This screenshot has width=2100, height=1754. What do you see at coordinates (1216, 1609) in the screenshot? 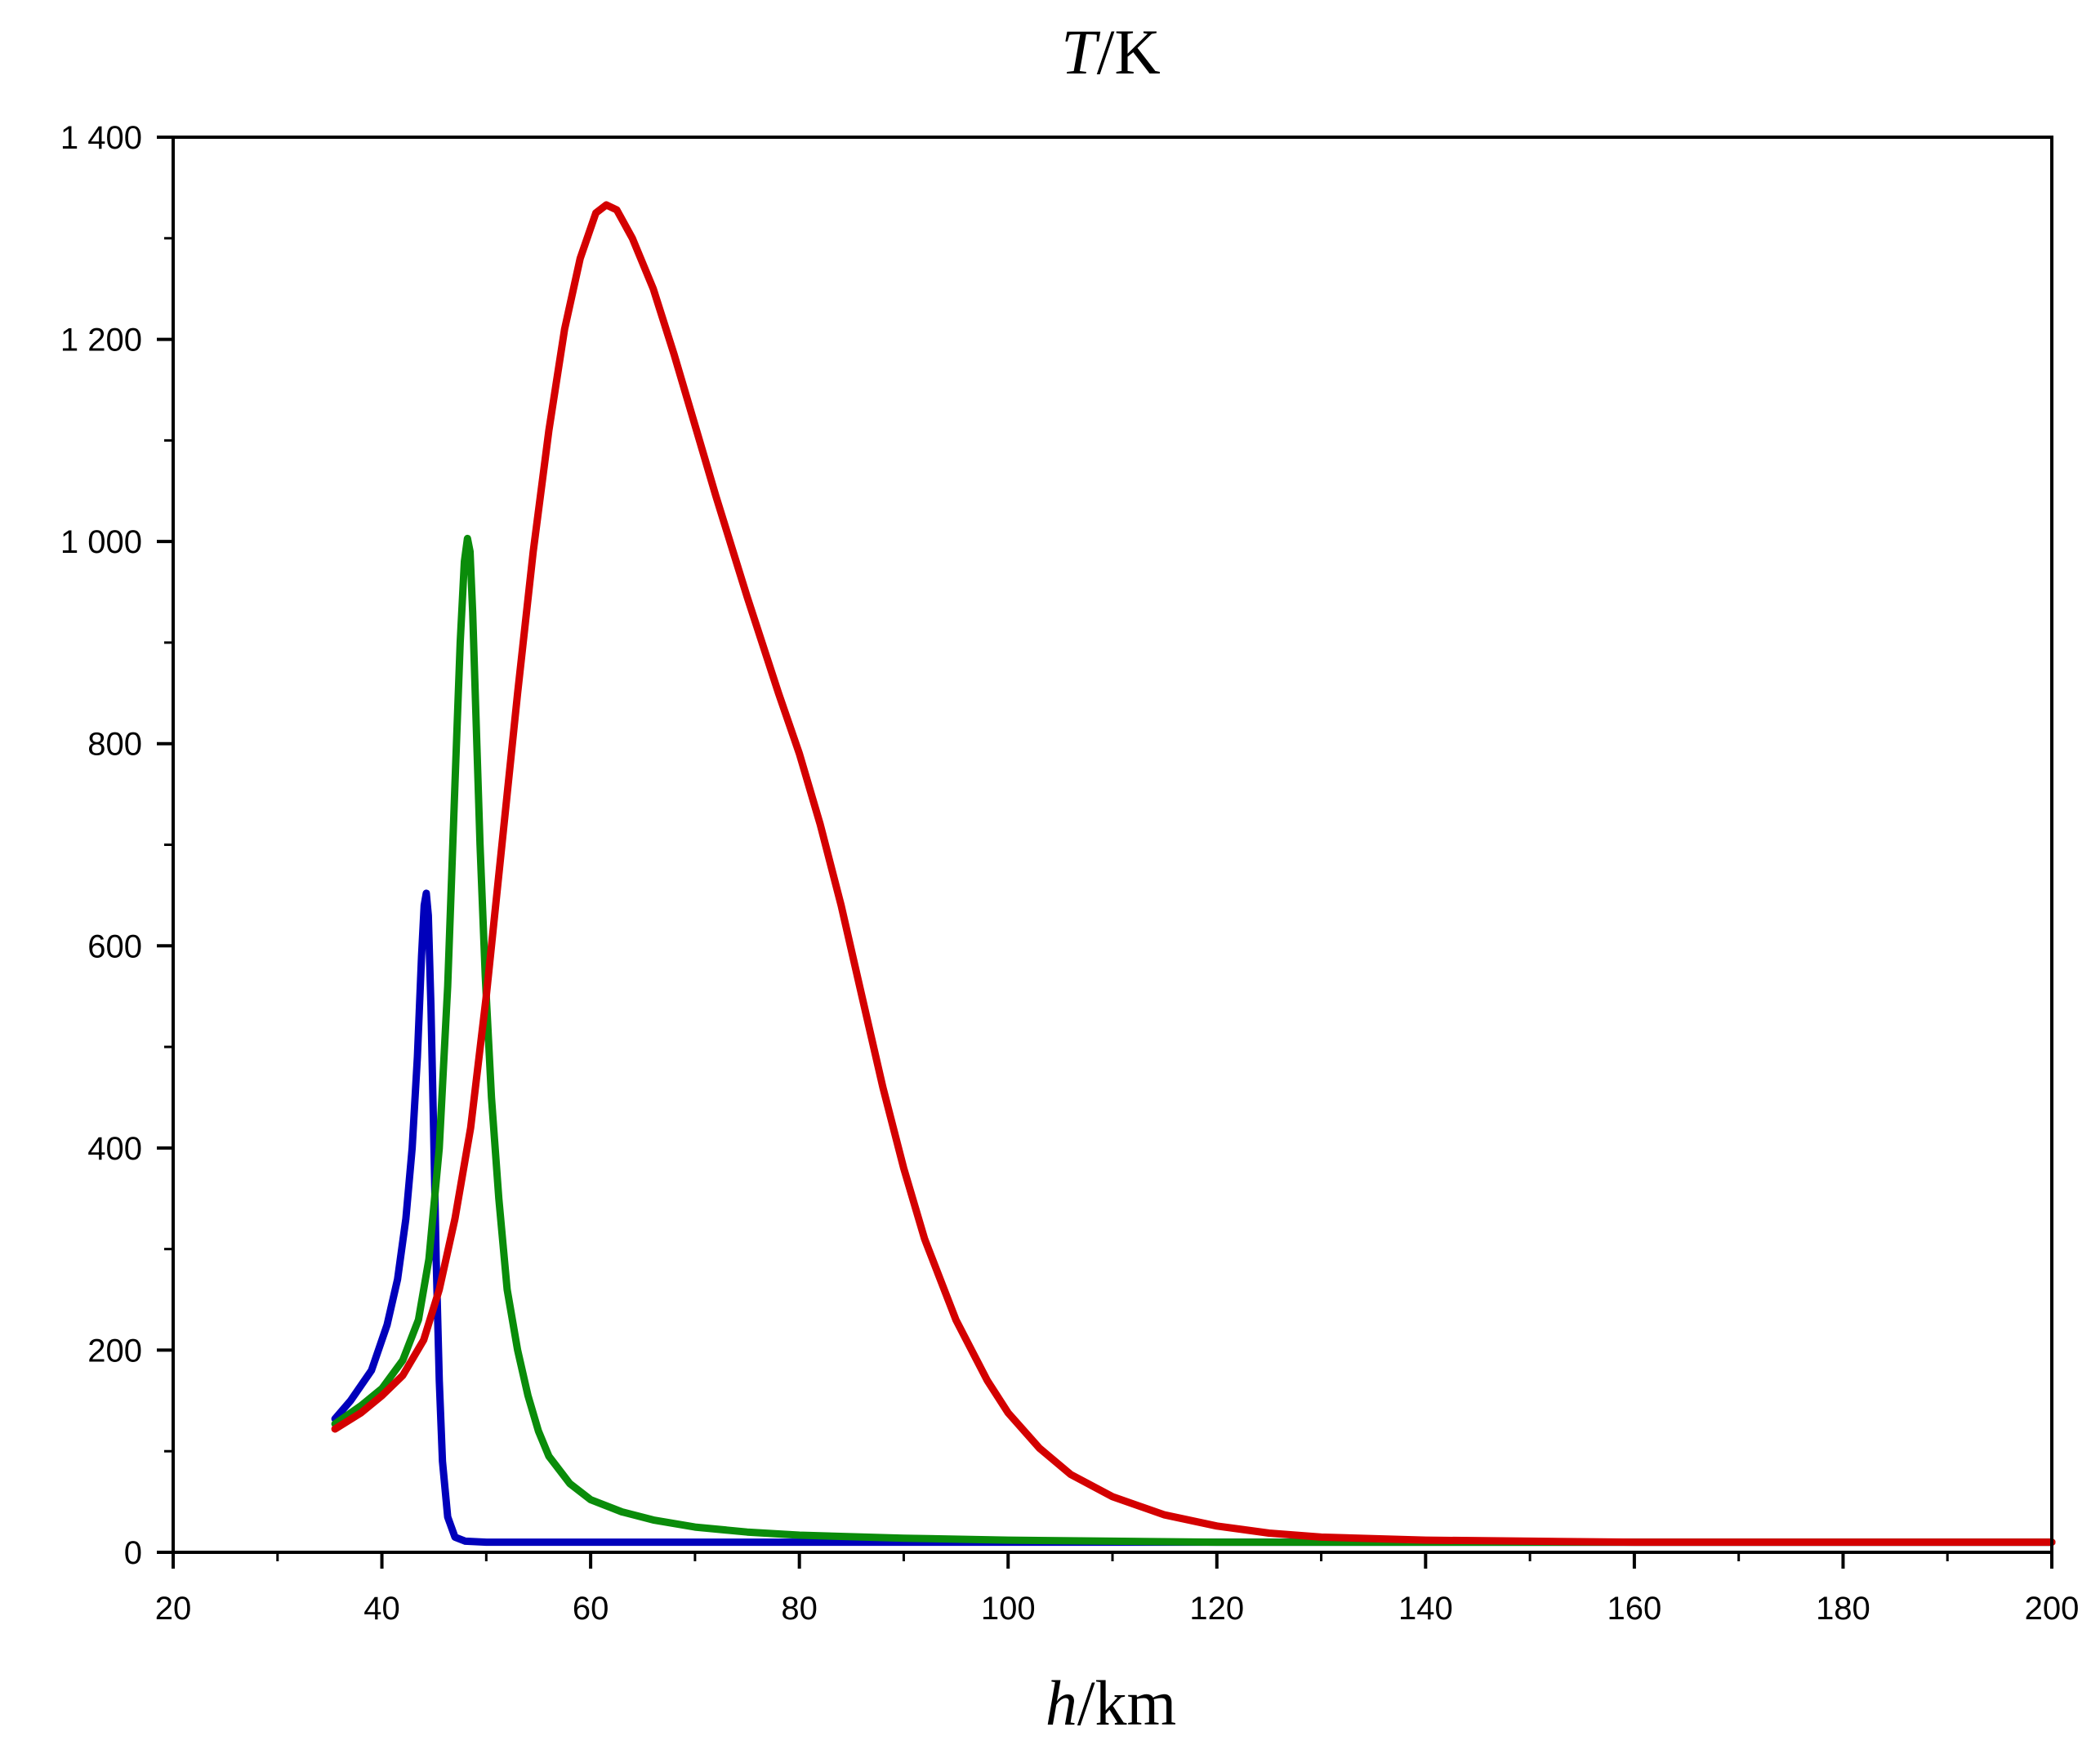
I see `x-tick-label: 120` at bounding box center [1216, 1609].